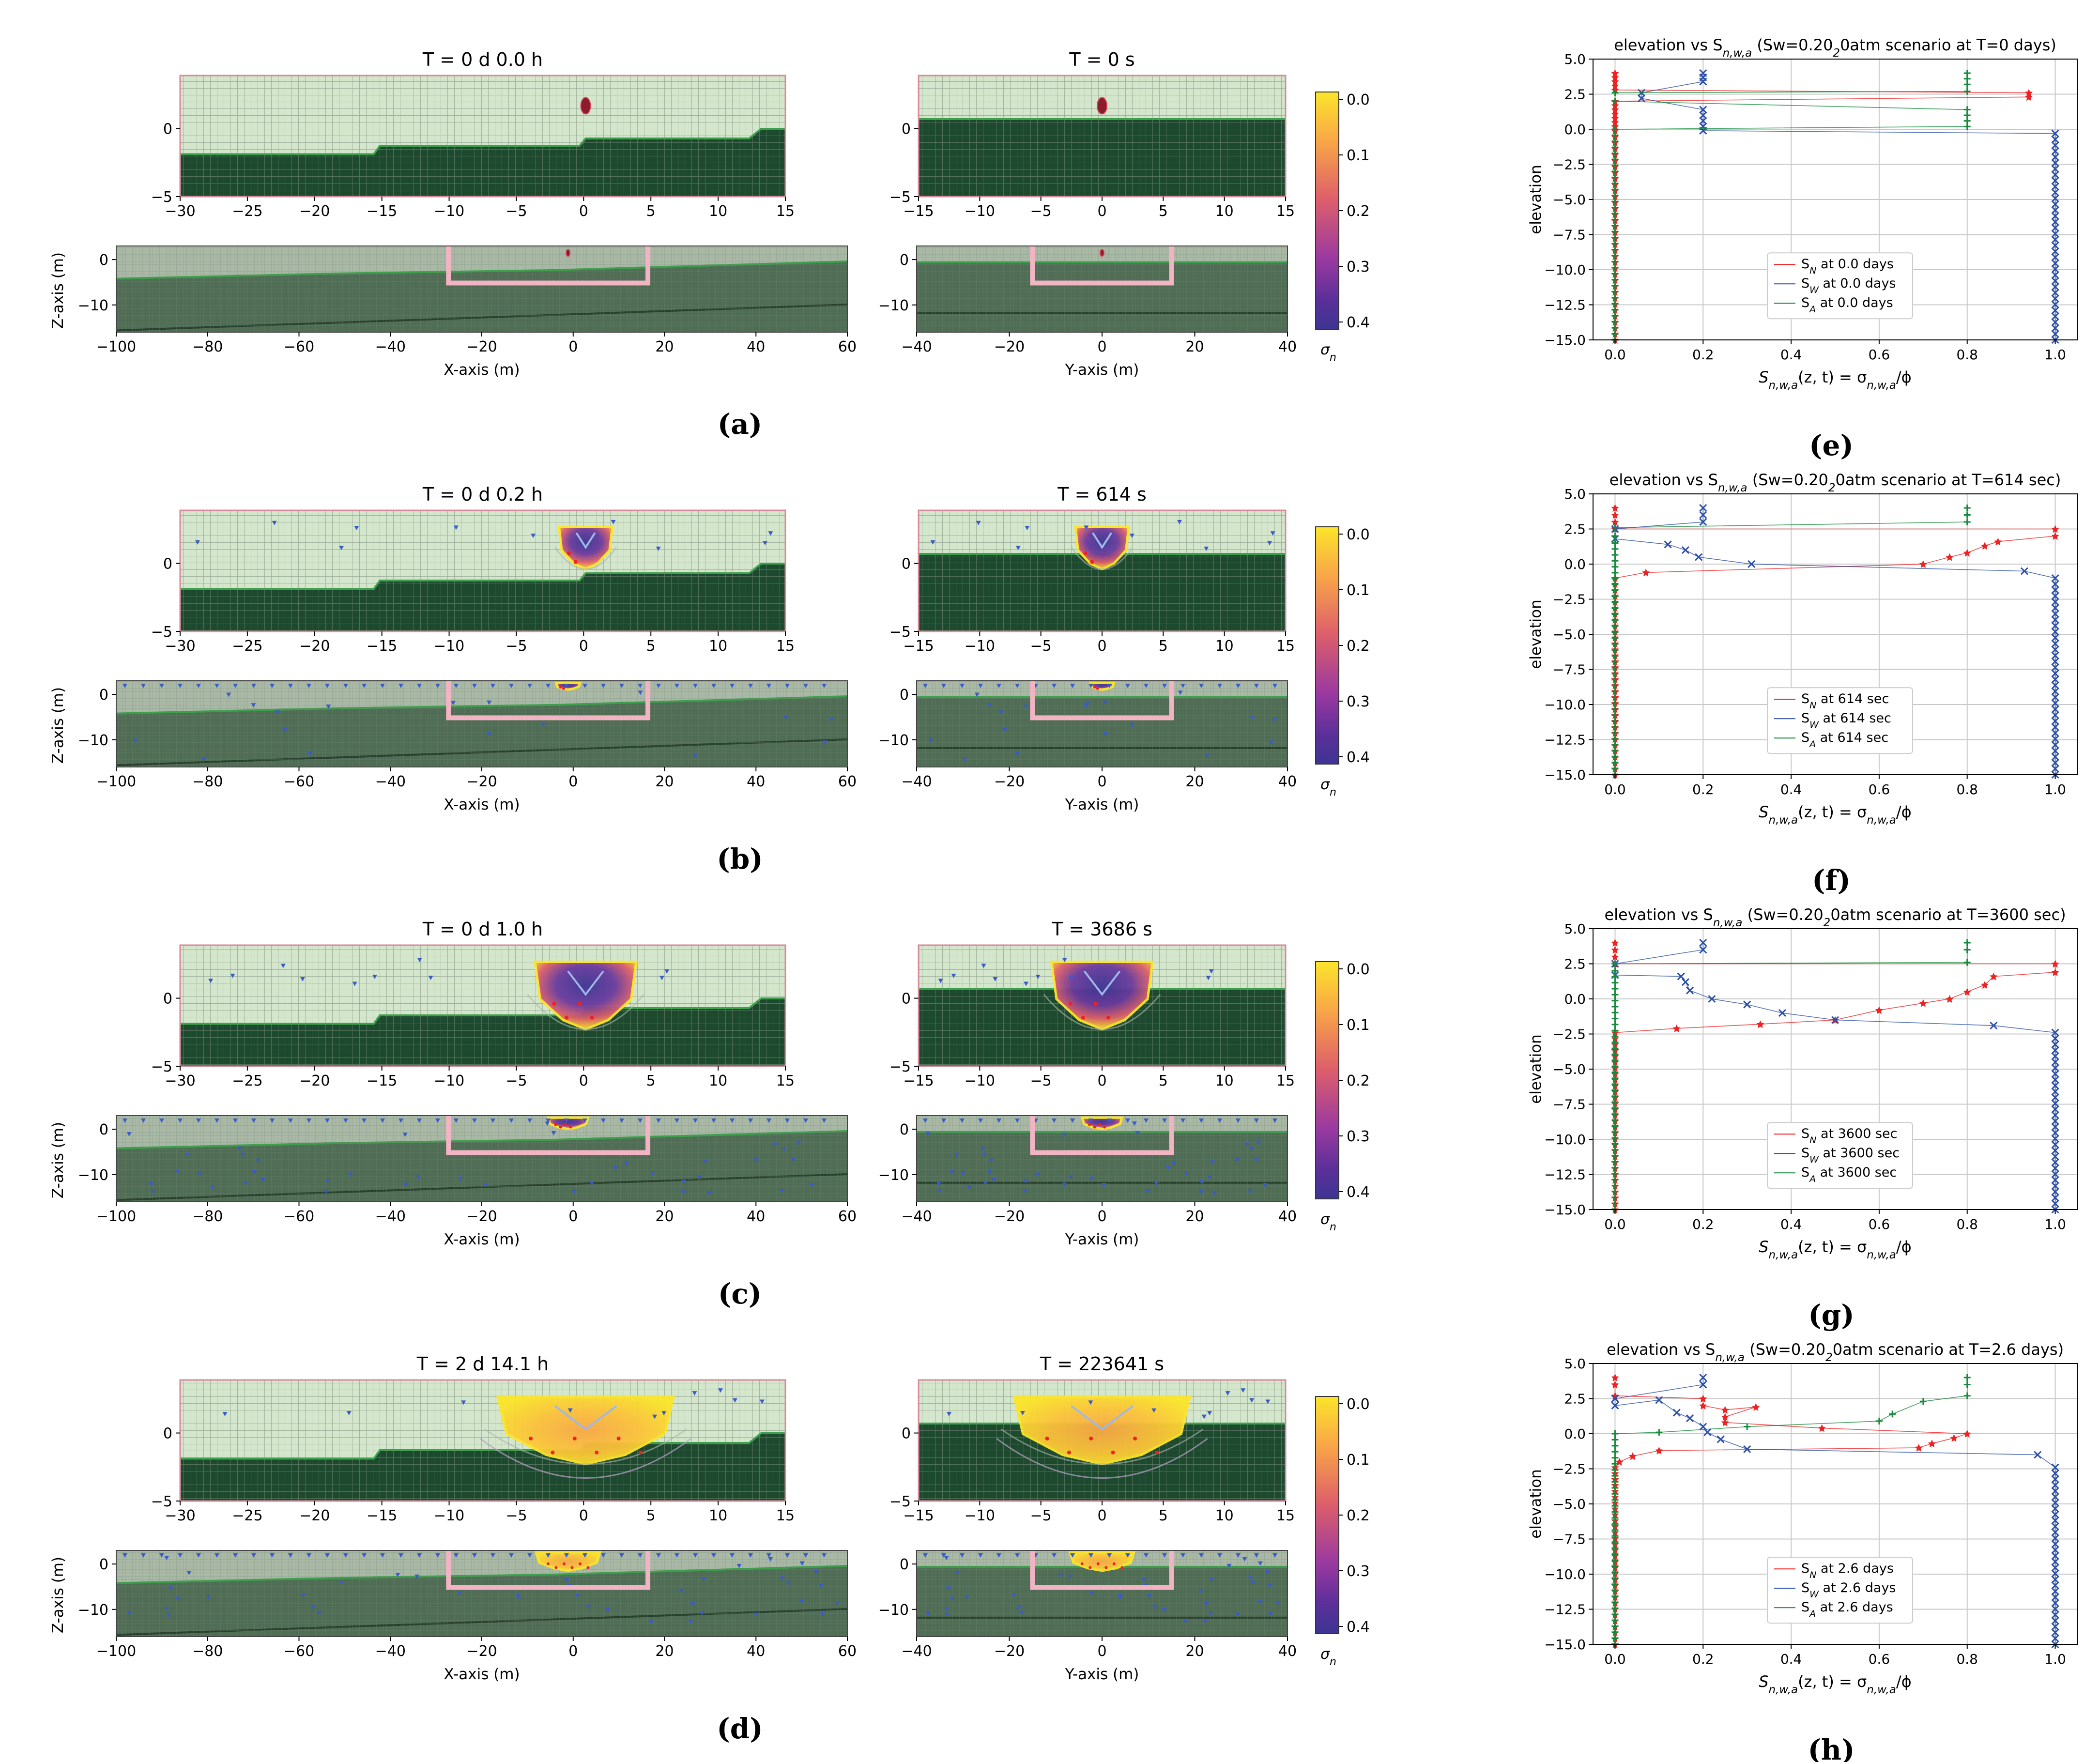 The height and width of the screenshot is (1762, 2100). Describe the element at coordinates (573, 781) in the screenshot. I see `xz-full-tick-label: 0` at that location.